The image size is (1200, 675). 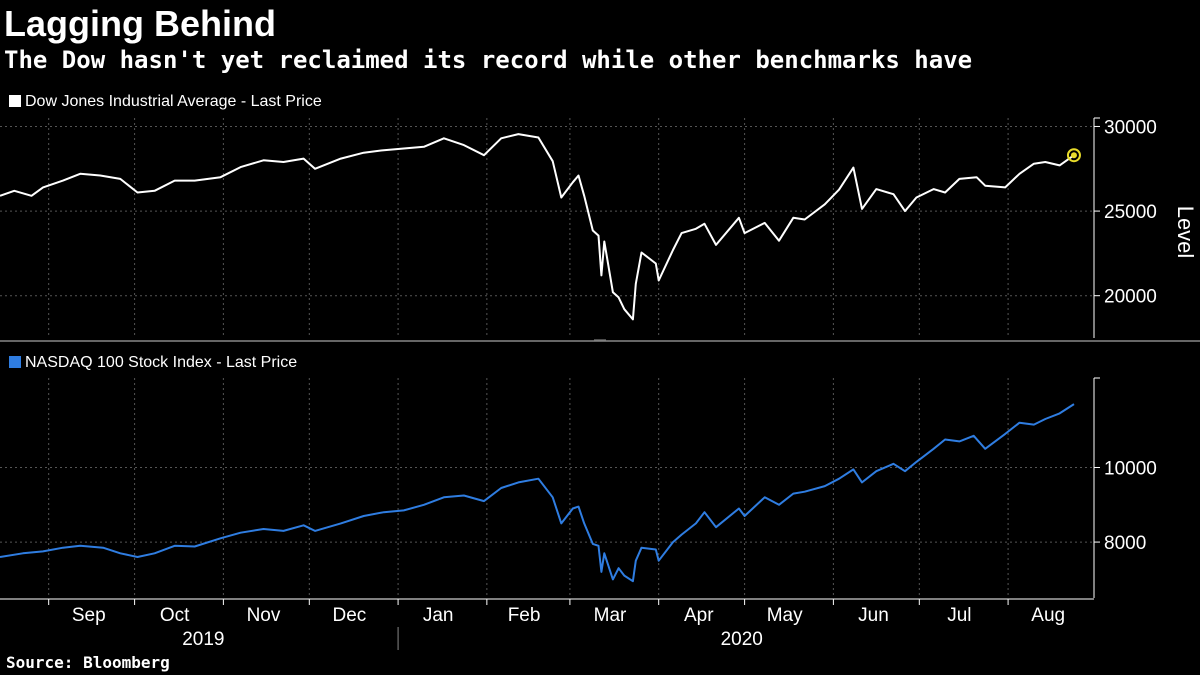 I want to click on dow-tick-label: 30000, so click(x=1130, y=127).